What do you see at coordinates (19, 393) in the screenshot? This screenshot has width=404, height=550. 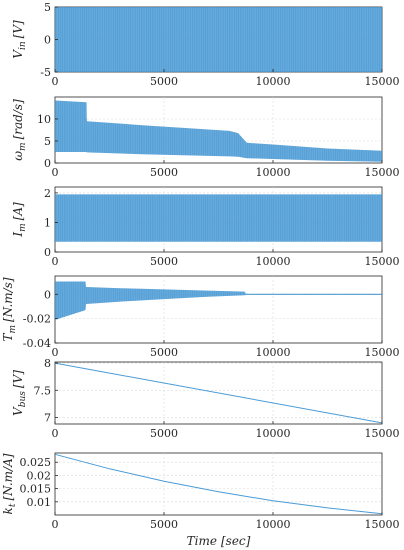 I see `y-axis-label: Vbus[V]` at bounding box center [19, 393].